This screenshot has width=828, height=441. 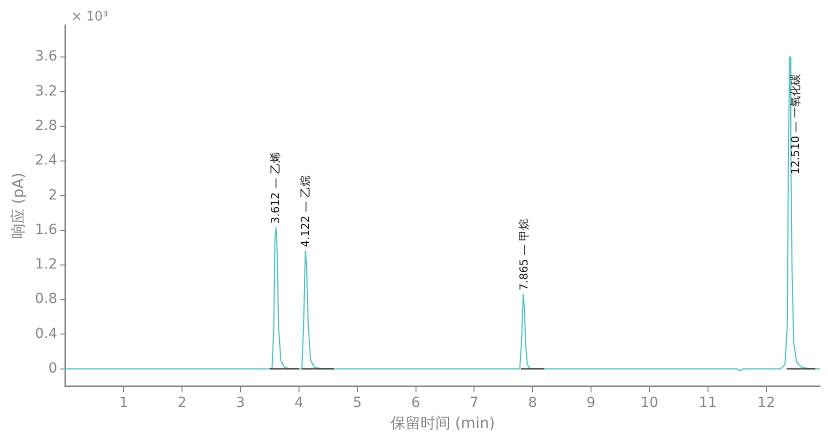 I want to click on y-tick-label: 0, so click(x=53, y=368).